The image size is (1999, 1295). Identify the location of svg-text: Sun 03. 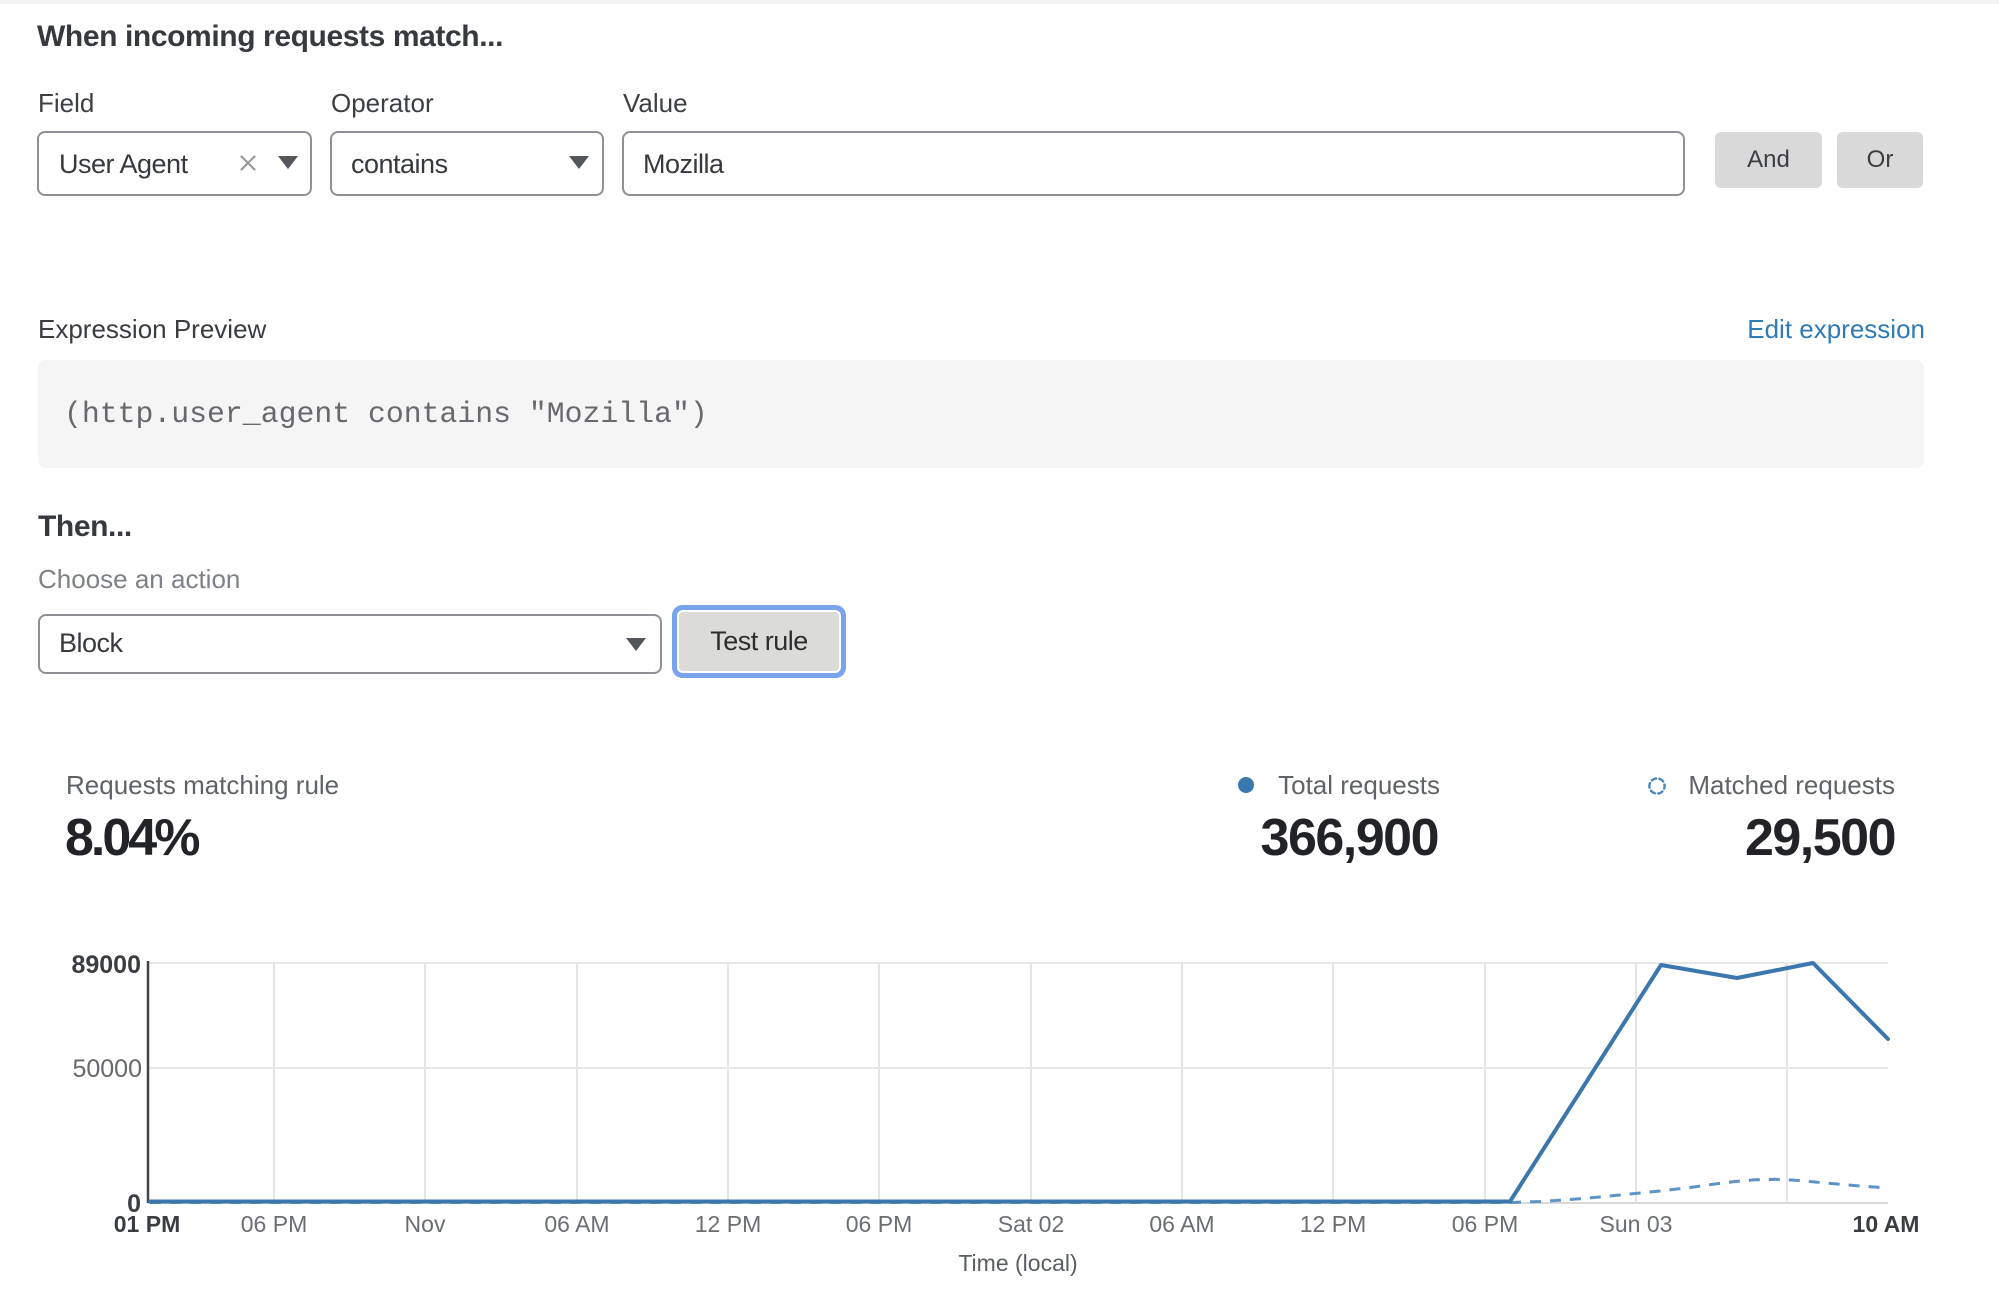
(1636, 1224).